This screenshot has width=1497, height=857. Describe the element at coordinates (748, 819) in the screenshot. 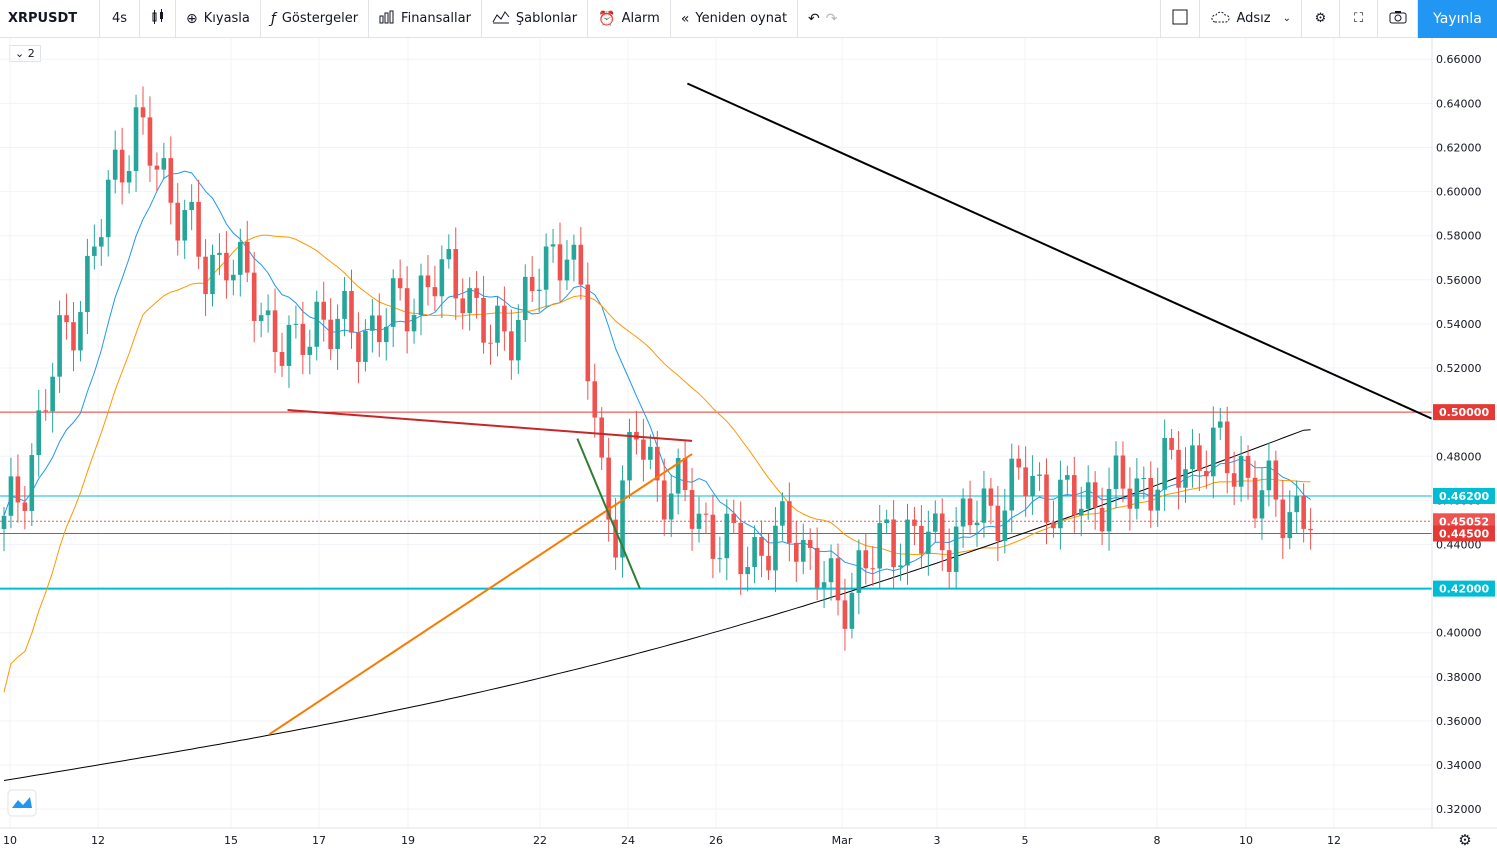

I see `time-axis: 10 12 15 17 19 22 24 26 Mar 3 5 8 10 12 ⚙` at that location.